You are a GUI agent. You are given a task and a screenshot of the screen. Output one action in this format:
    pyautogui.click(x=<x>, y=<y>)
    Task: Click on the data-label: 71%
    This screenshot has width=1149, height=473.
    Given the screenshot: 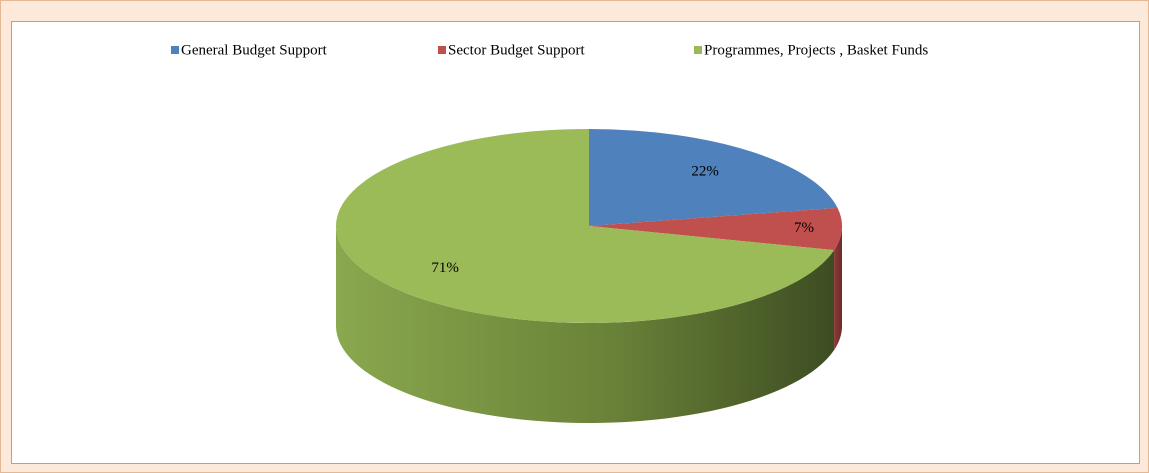 What is the action you would take?
    pyautogui.click(x=445, y=268)
    